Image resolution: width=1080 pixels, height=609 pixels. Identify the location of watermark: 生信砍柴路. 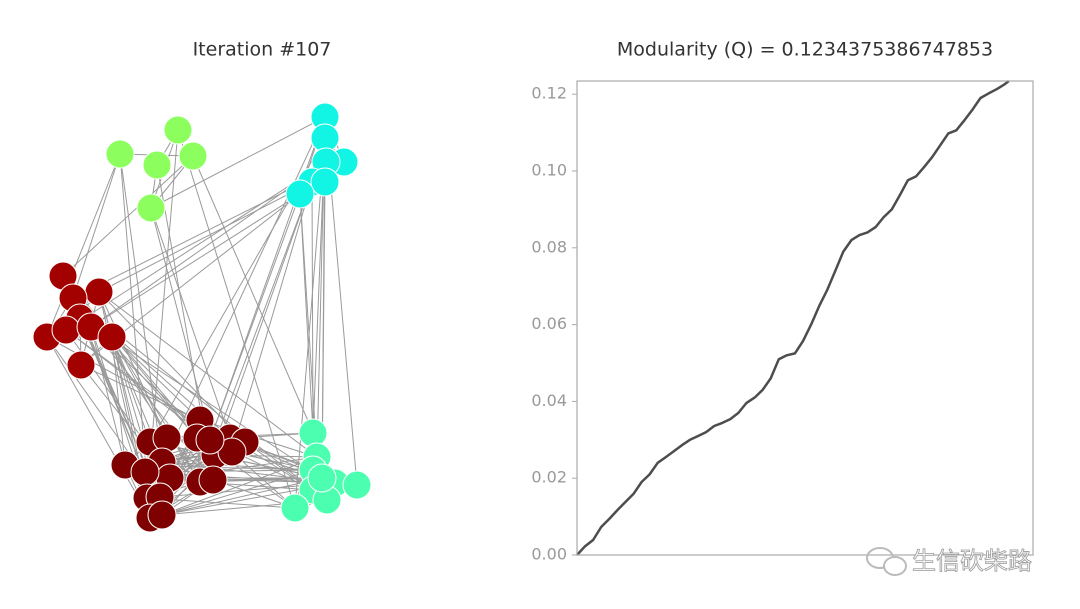
(949, 561).